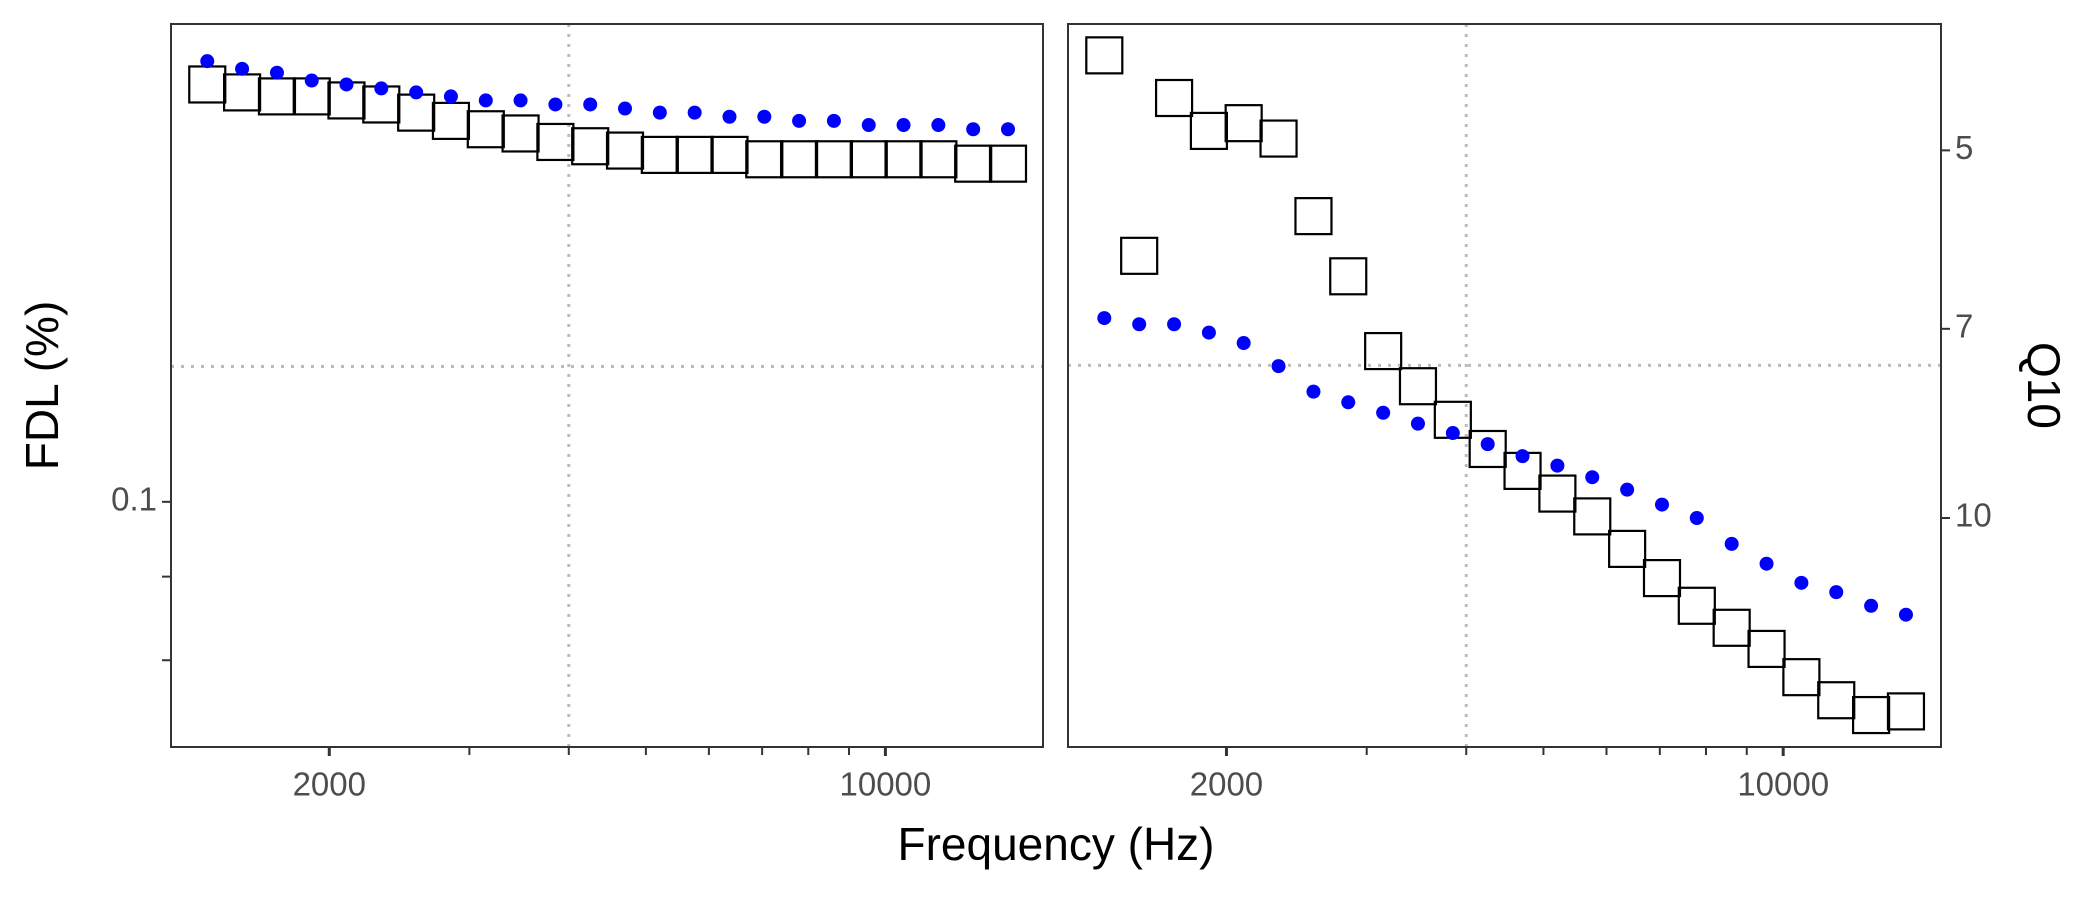  Describe the element at coordinates (1964, 147) in the screenshot. I see `y-tick-label: 5` at that location.